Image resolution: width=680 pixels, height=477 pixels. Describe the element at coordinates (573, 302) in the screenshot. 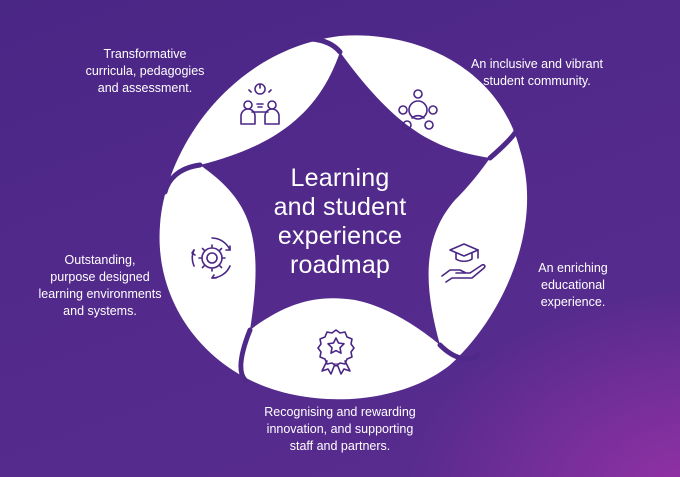

I see `label-line: experience.` at that location.